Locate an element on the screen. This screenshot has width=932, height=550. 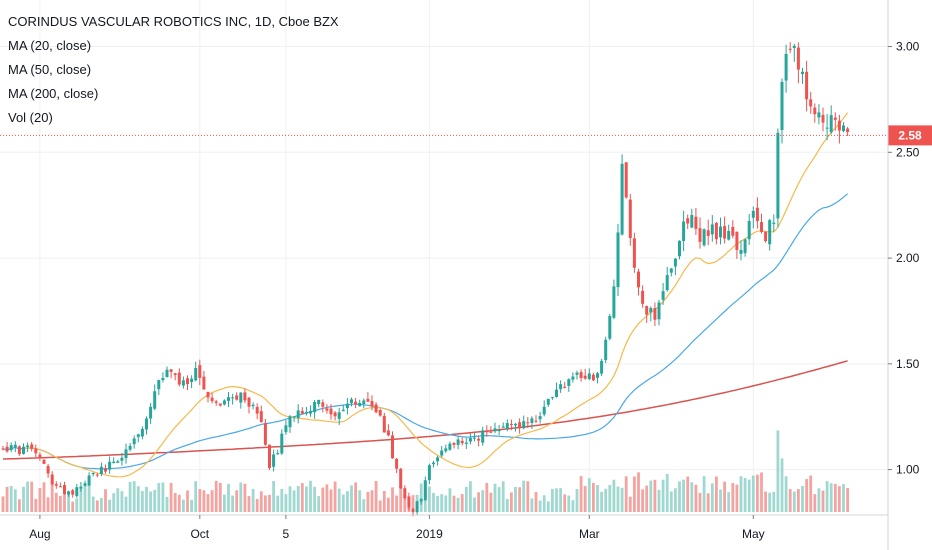
x-tick-label-2: 5 is located at coordinates (286, 534).